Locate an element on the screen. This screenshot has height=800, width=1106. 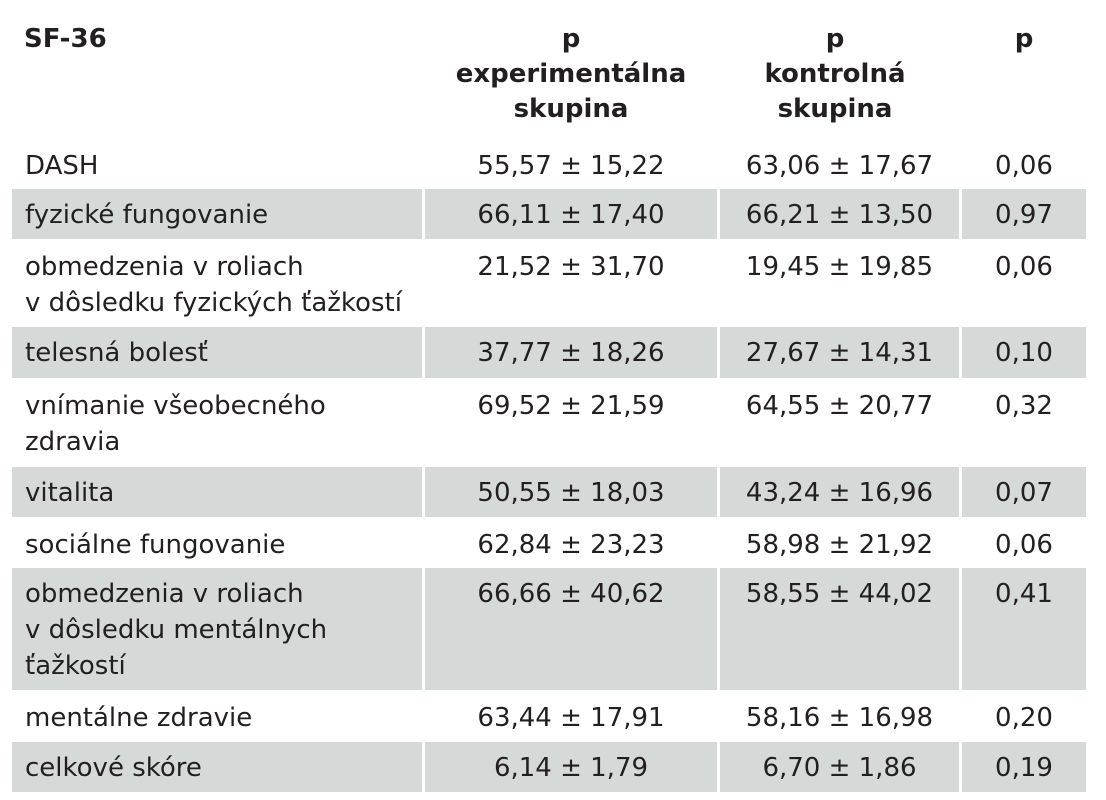
row-p: 0,41 is located at coordinates (1024, 629).